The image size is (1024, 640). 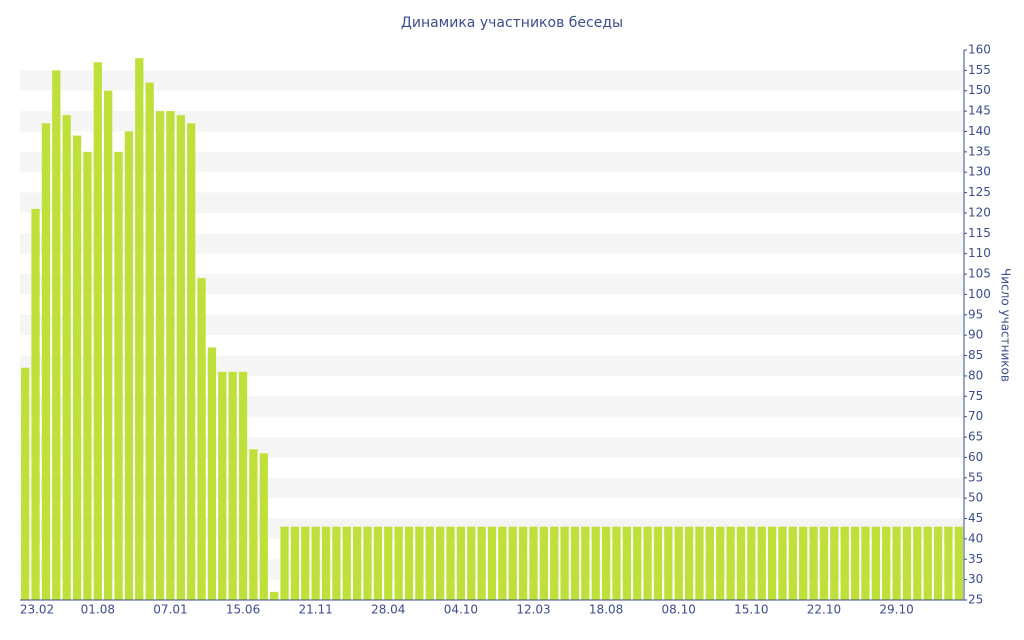 What do you see at coordinates (979, 70) in the screenshot?
I see `y-tick-label: 155` at bounding box center [979, 70].